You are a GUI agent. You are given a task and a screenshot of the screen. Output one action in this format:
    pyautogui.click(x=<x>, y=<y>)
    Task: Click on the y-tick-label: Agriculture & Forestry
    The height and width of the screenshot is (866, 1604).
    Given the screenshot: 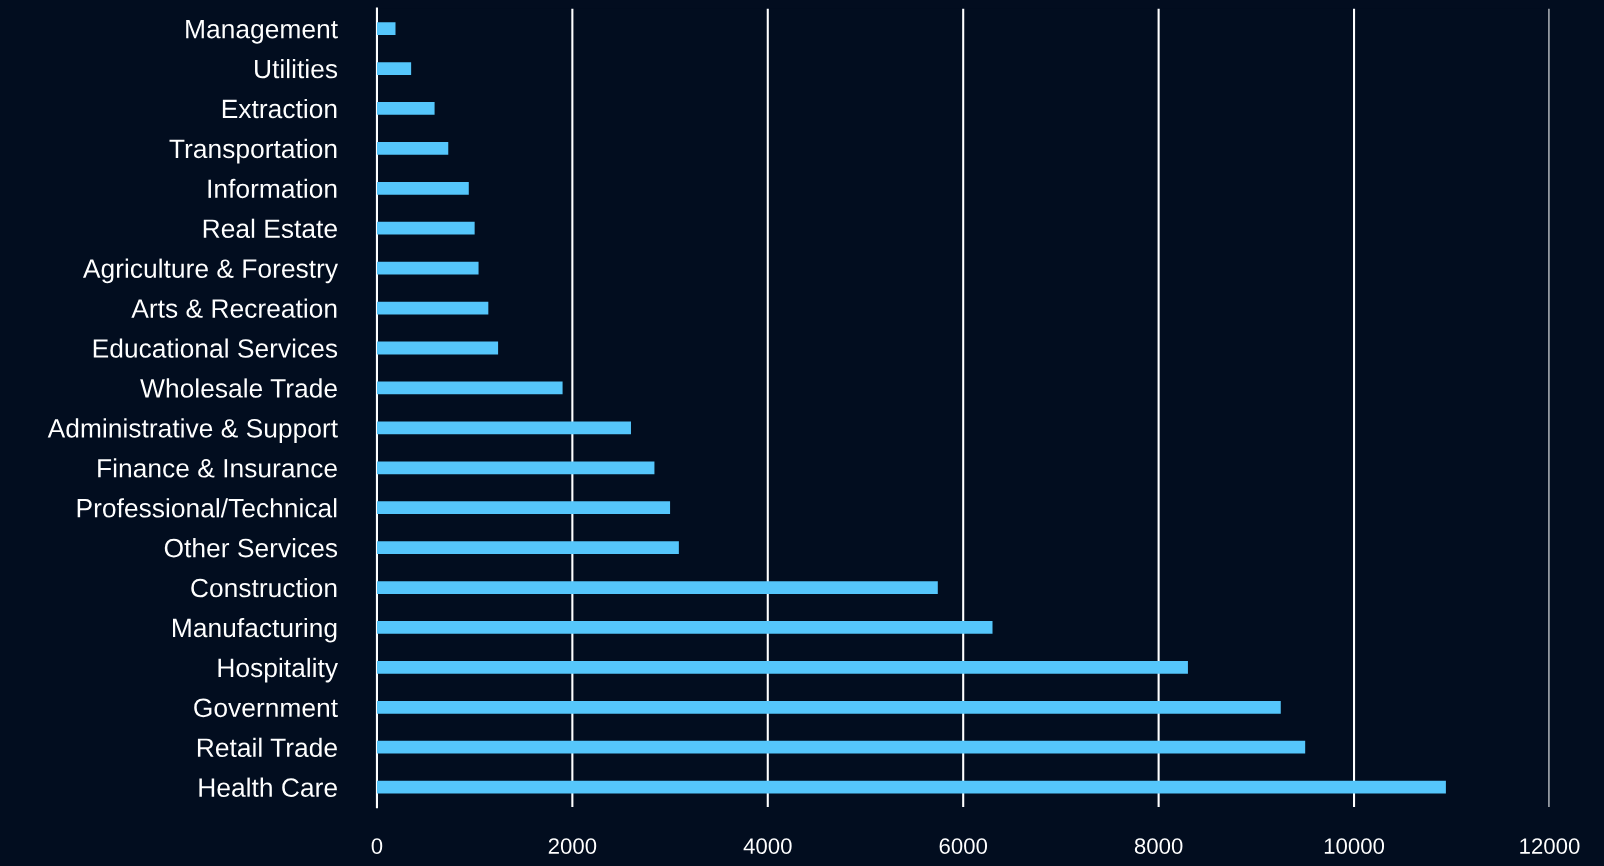 What is the action you would take?
    pyautogui.click(x=210, y=271)
    